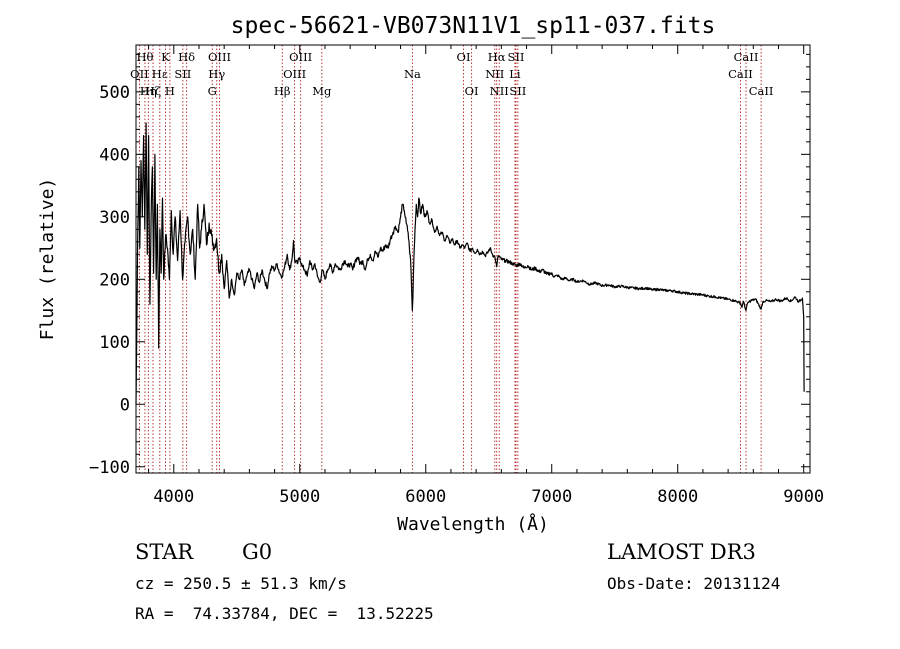 The image size is (900, 649). I want to click on line-marker-label: Hε, so click(160, 74).